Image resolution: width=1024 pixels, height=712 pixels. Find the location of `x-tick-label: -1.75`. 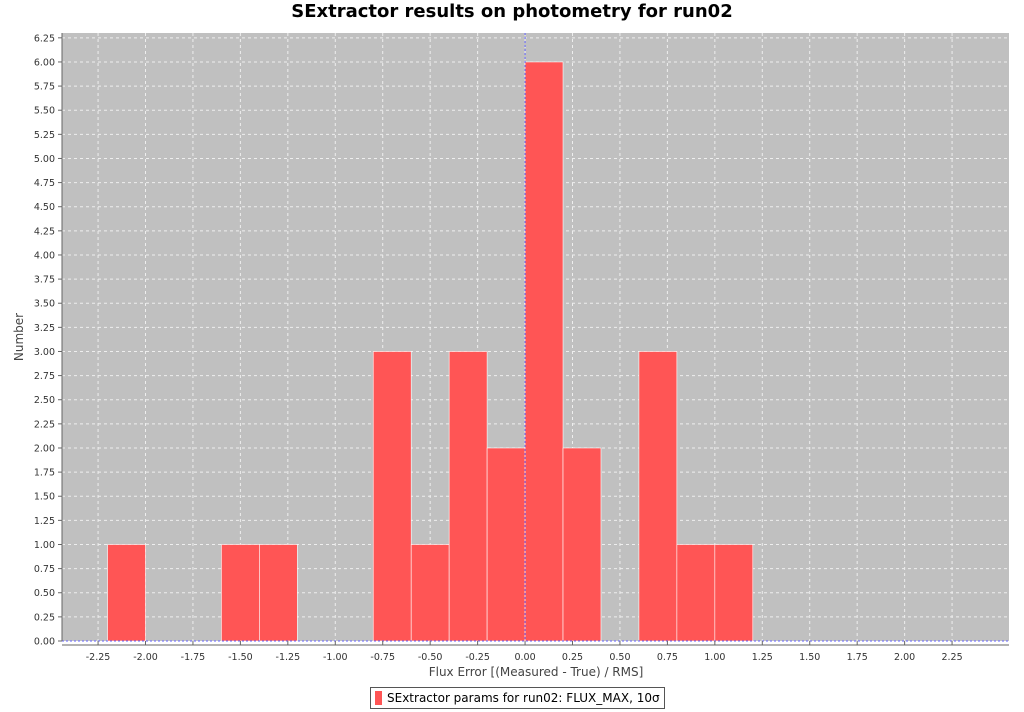

x-tick-label: -1.75 is located at coordinates (193, 657).